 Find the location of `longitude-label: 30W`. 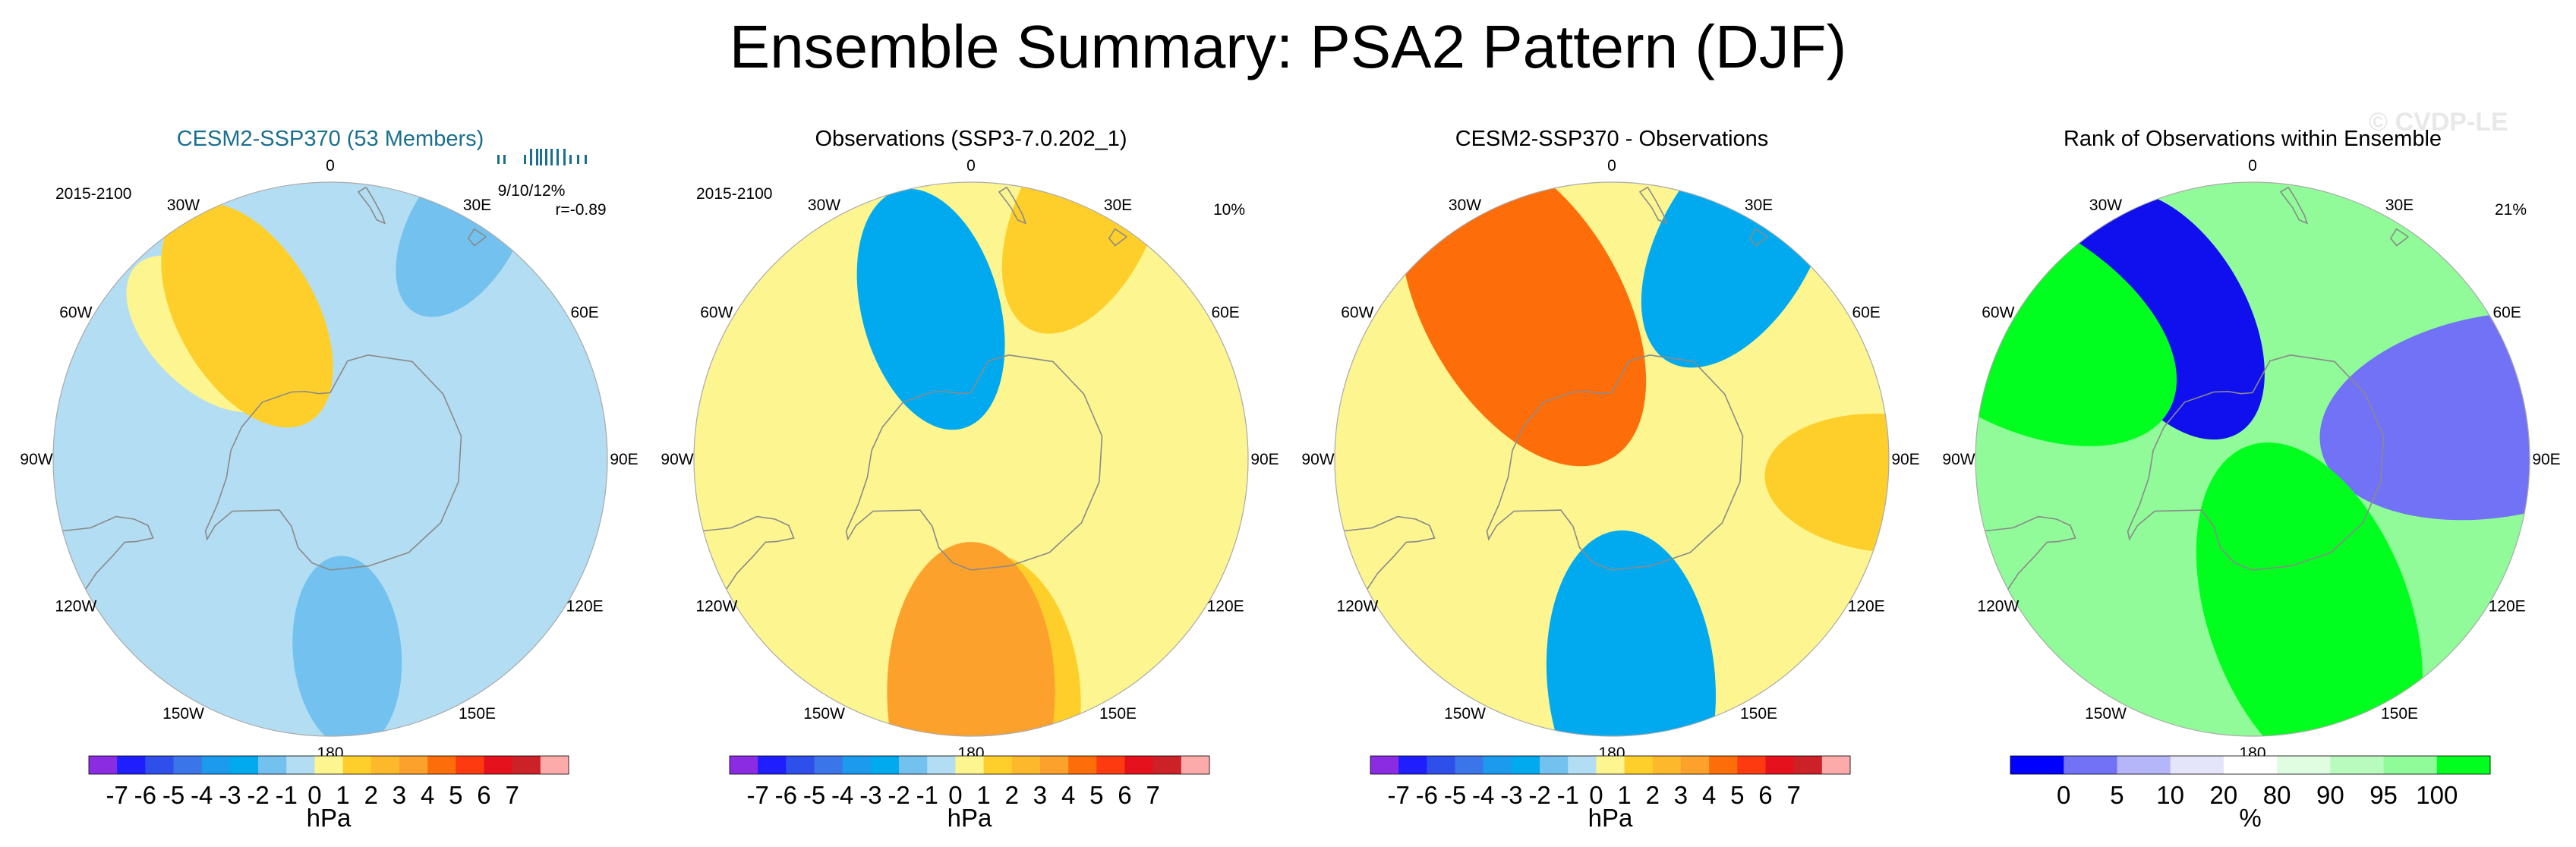

longitude-label: 30W is located at coordinates (2105, 205).